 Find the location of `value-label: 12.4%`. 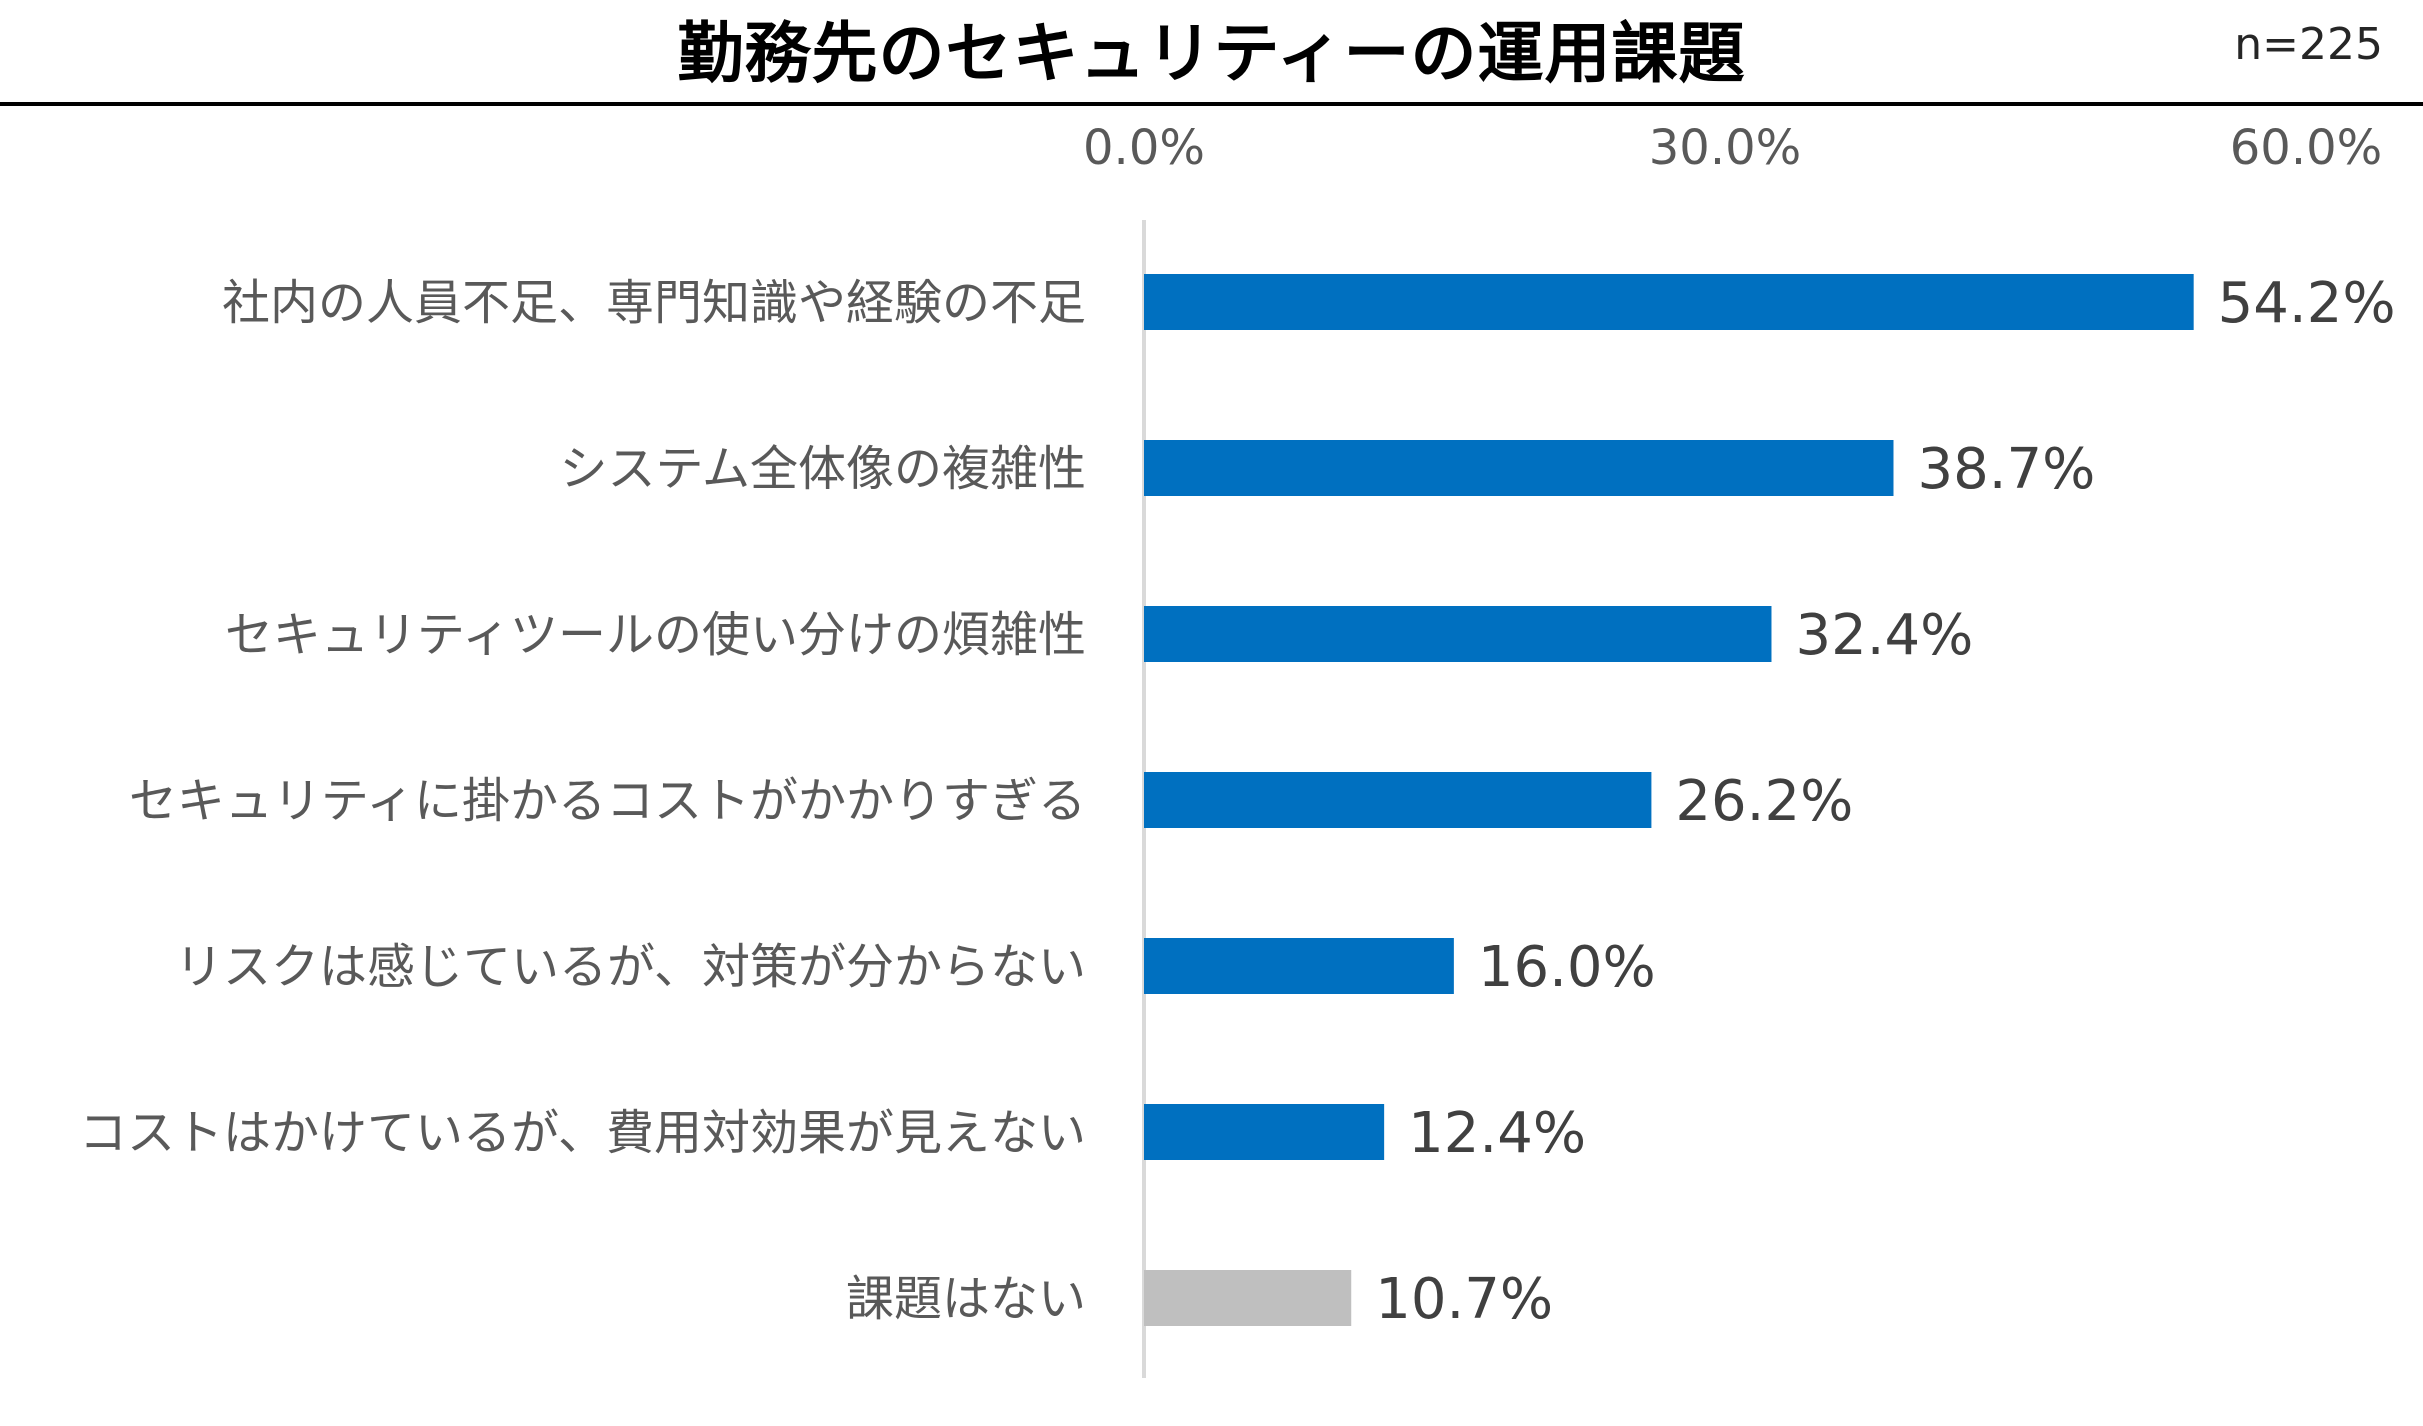

value-label: 12.4% is located at coordinates (1497, 1133).